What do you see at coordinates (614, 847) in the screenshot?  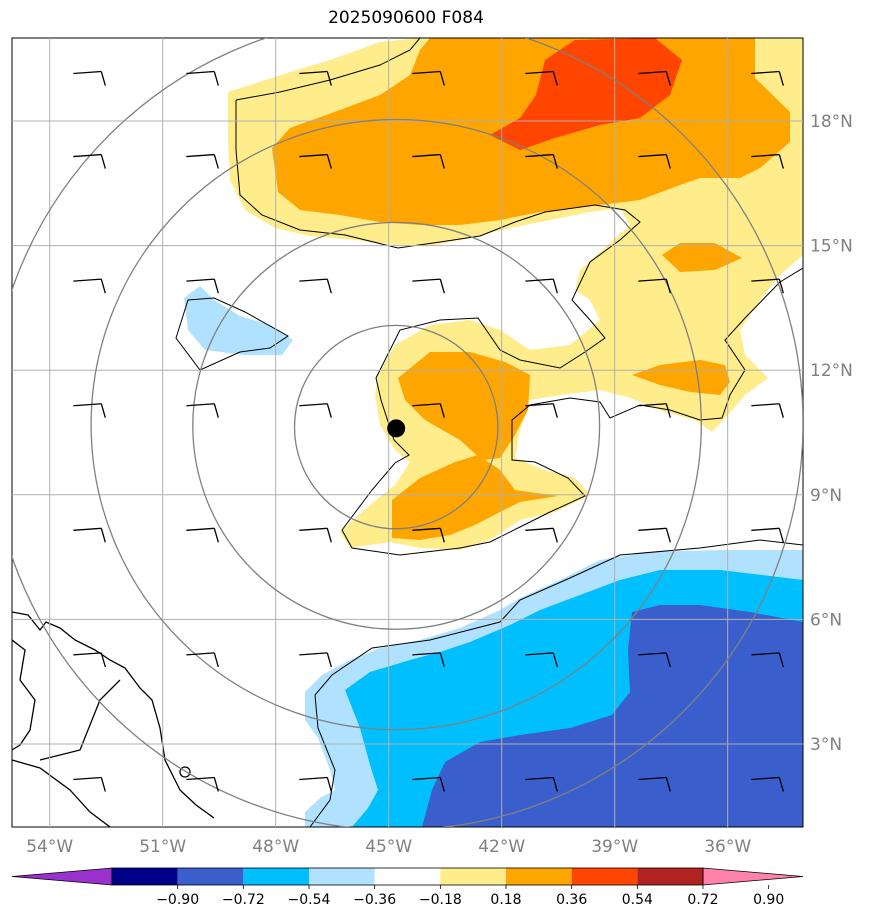 I see `lon-tick-label: 39°W` at bounding box center [614, 847].